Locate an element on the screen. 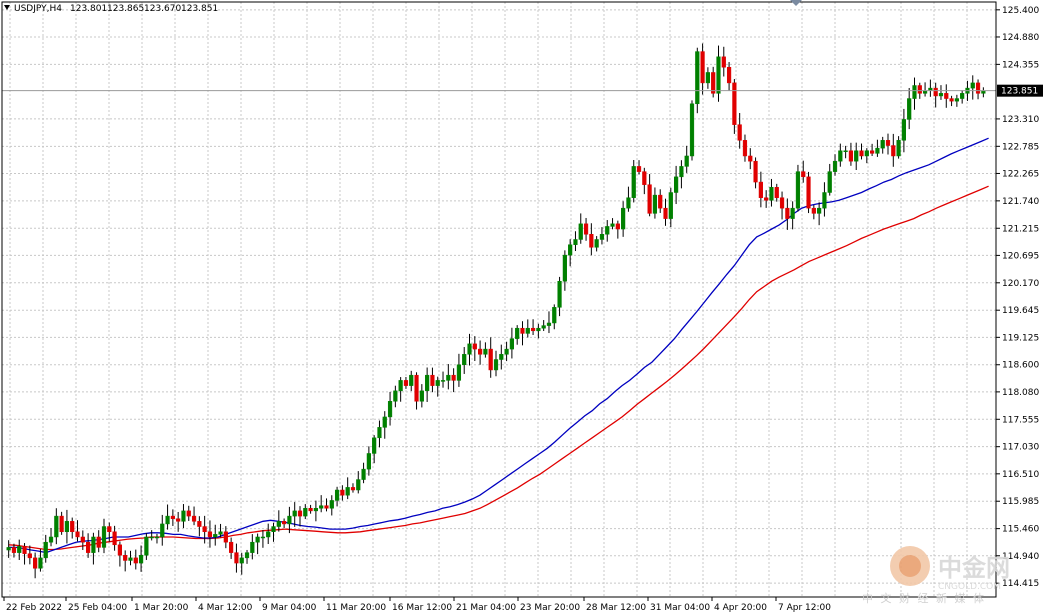 This screenshot has width=1044, height=616. current-price-box is located at coordinates (1020, 90).